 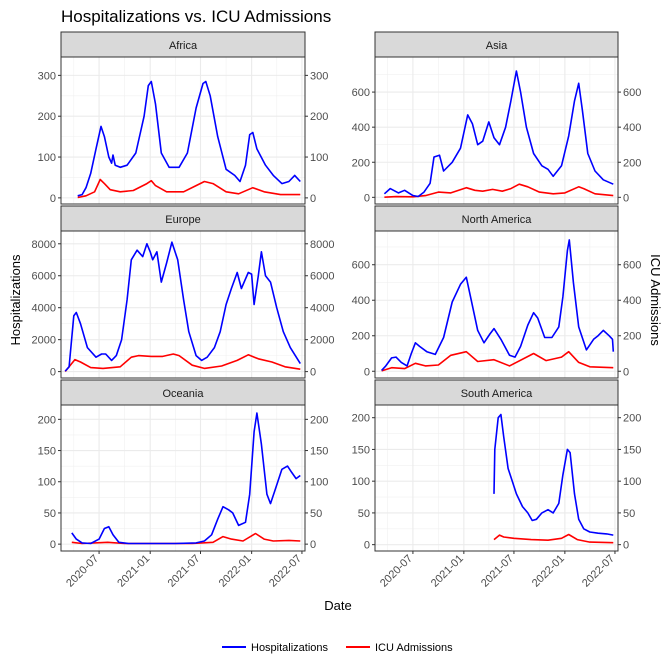 I want to click on strip-europe, so click(x=183, y=218).